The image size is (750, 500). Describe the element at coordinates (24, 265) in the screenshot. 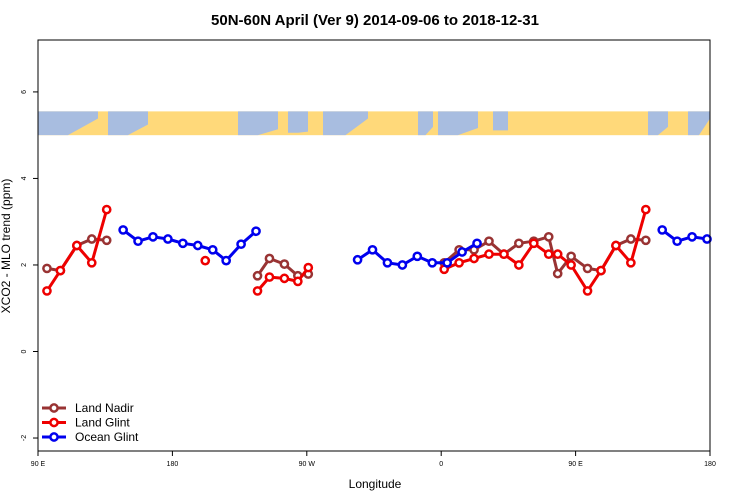

I see `y-tick-label: 2` at that location.